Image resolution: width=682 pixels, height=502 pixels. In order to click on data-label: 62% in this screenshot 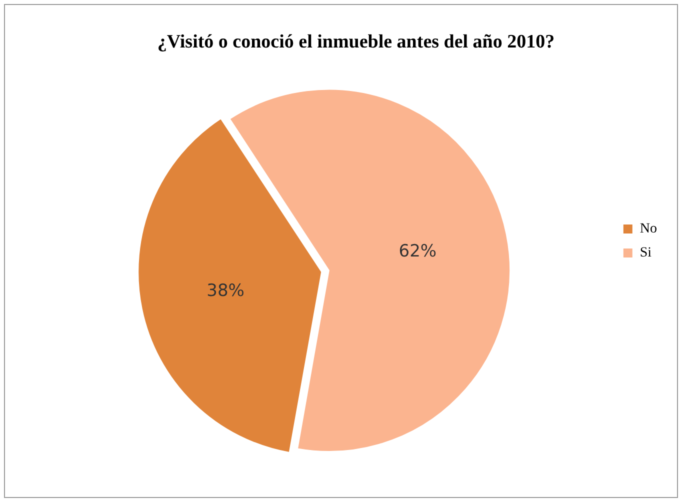, I will do `click(417, 252)`.